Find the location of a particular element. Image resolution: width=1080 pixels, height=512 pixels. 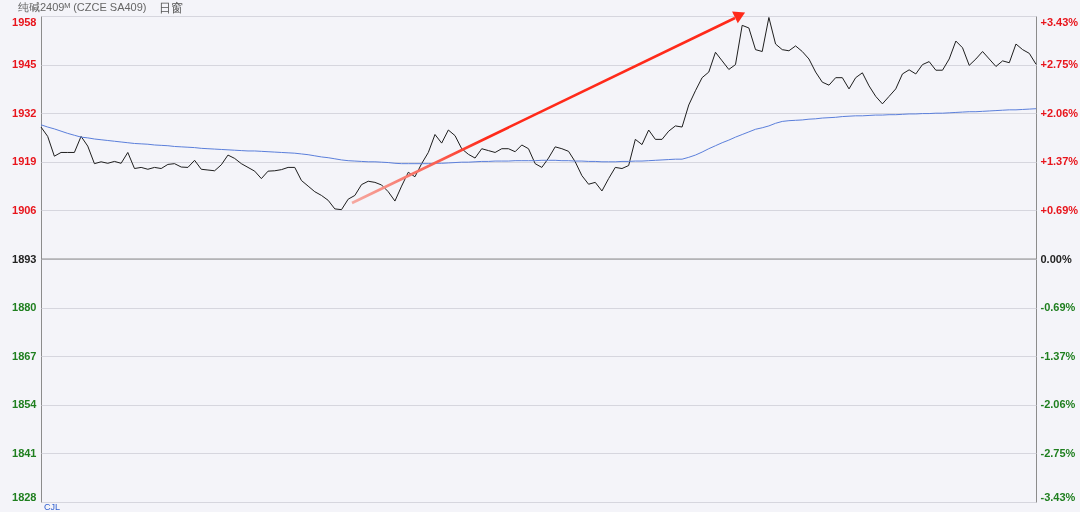

y-tick-label: 1958 is located at coordinates (24, 21).